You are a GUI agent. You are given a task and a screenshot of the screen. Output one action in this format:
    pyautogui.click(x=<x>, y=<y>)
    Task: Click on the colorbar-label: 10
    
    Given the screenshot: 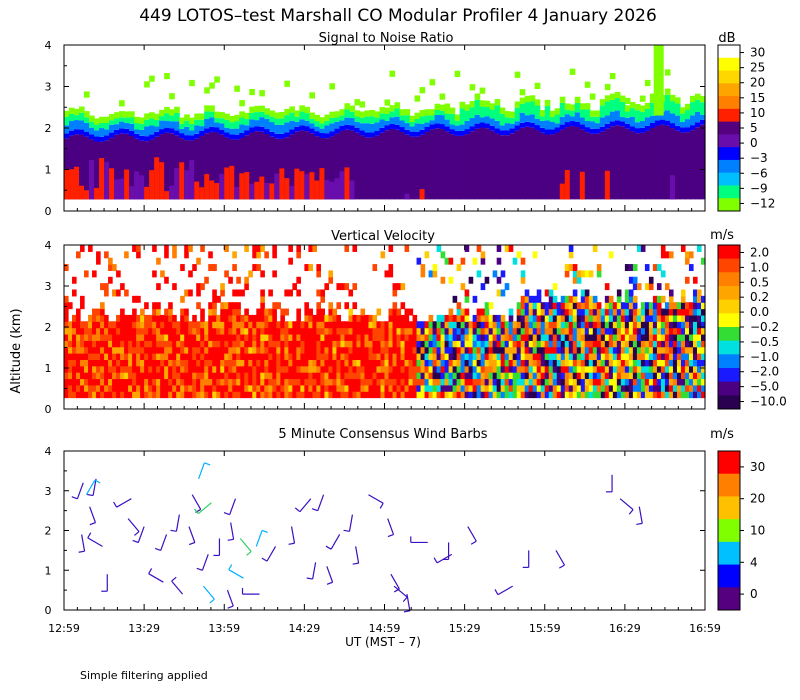 What is the action you would take?
    pyautogui.click(x=757, y=531)
    